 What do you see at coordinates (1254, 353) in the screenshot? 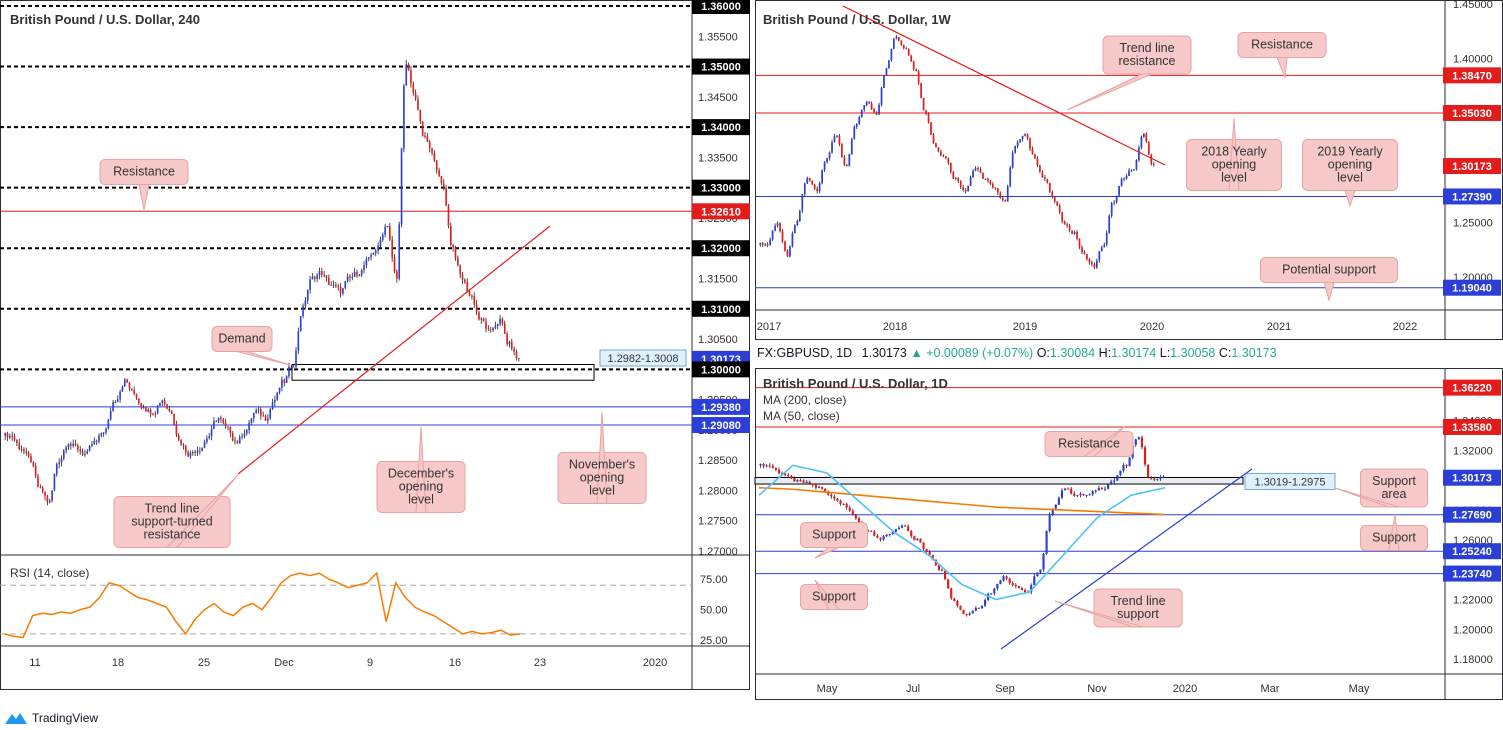
I see `close-value: 1.30173` at bounding box center [1254, 353].